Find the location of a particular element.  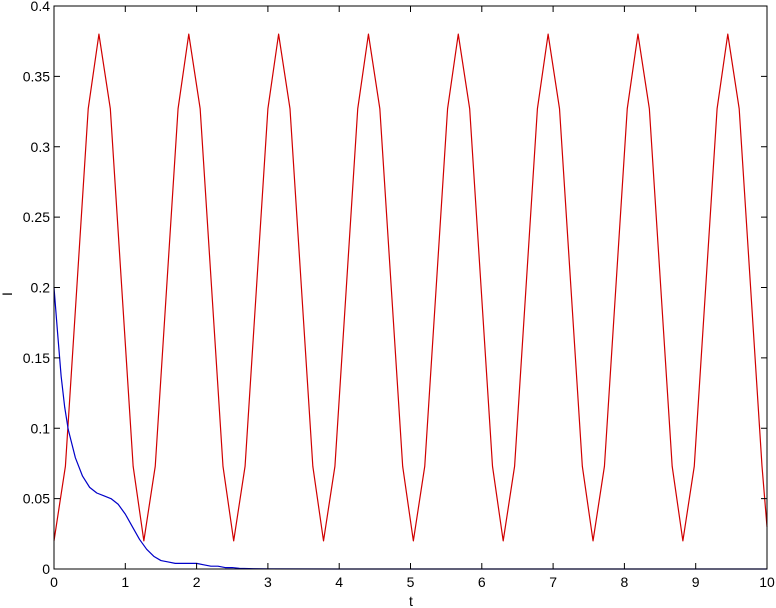

y-tick-label: 0.1 is located at coordinates (41, 428).